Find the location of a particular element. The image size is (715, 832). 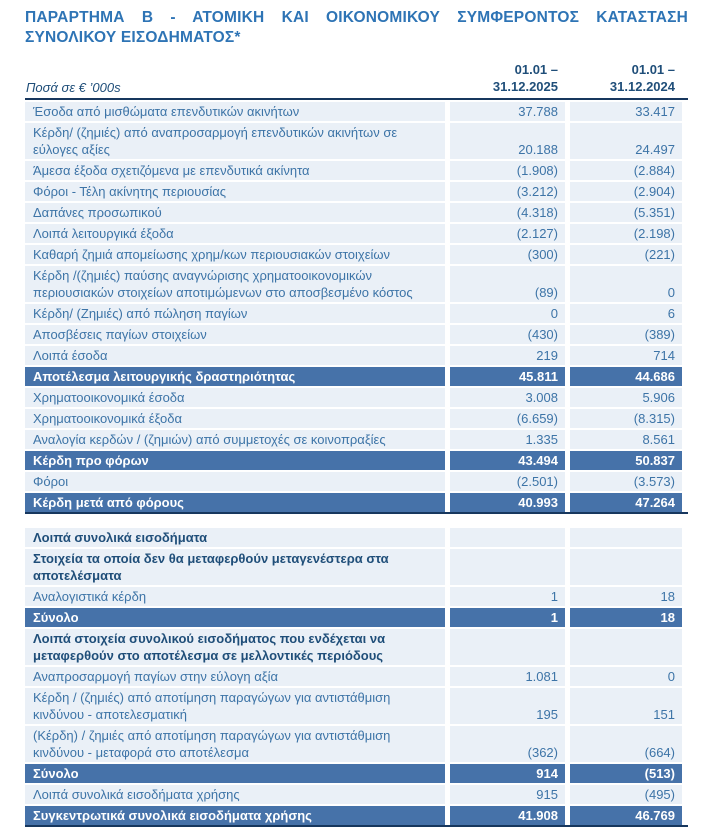

value-2024: (2.884) is located at coordinates (626, 170).